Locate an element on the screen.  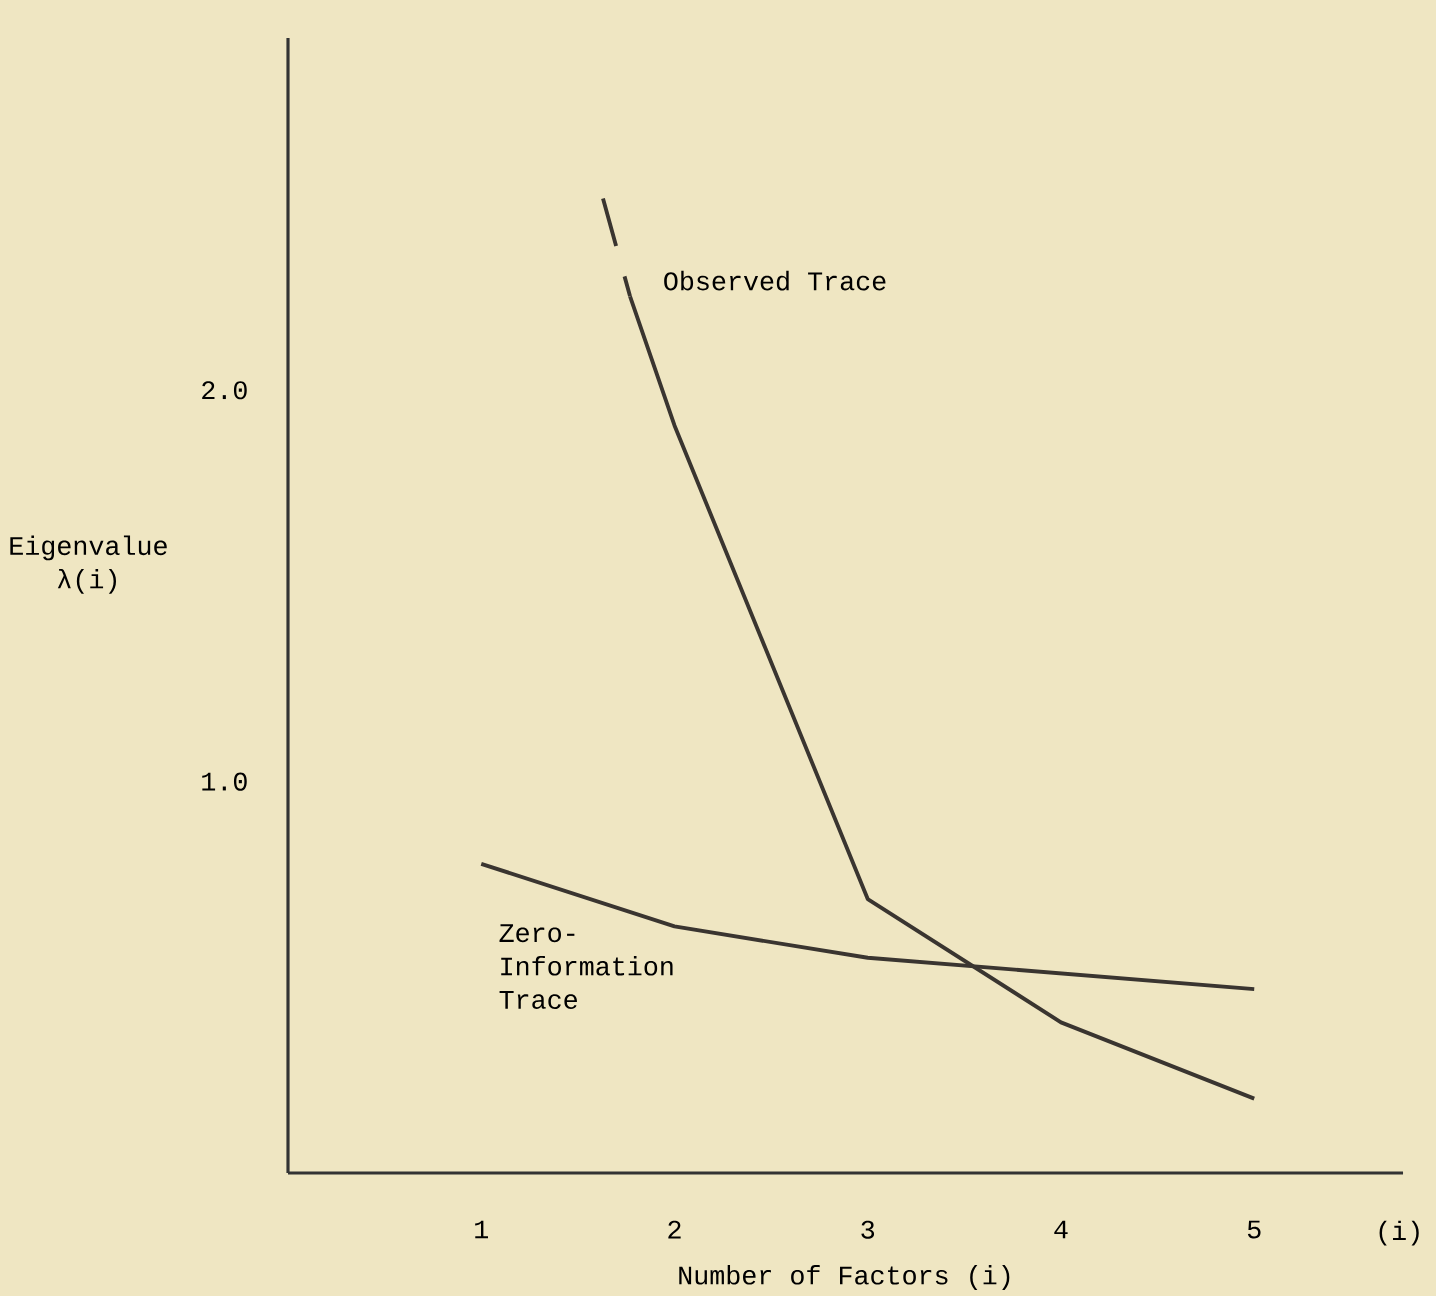
x-tick-label: (i) is located at coordinates (1399, 1233).